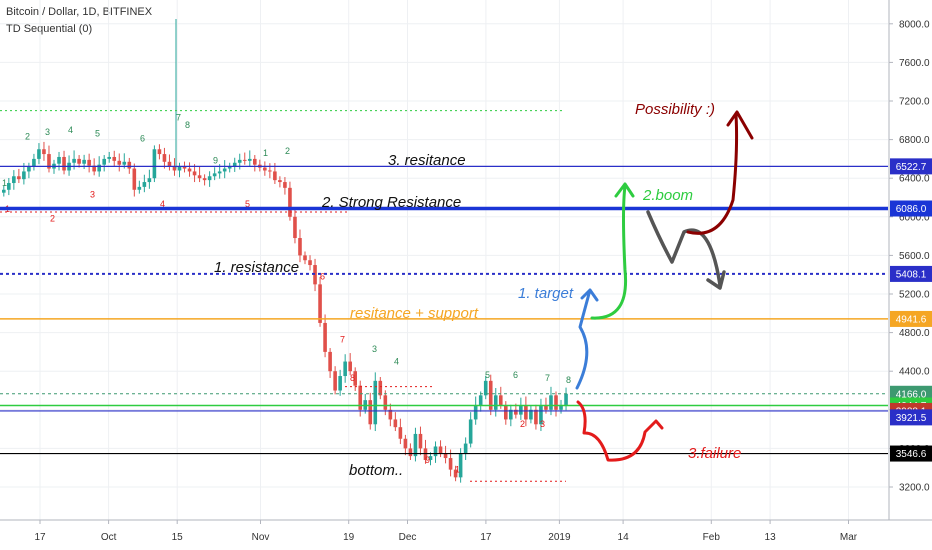 This screenshot has height=550, width=932. I want to click on annotation-resistance-support: resitance + support, so click(414, 313).